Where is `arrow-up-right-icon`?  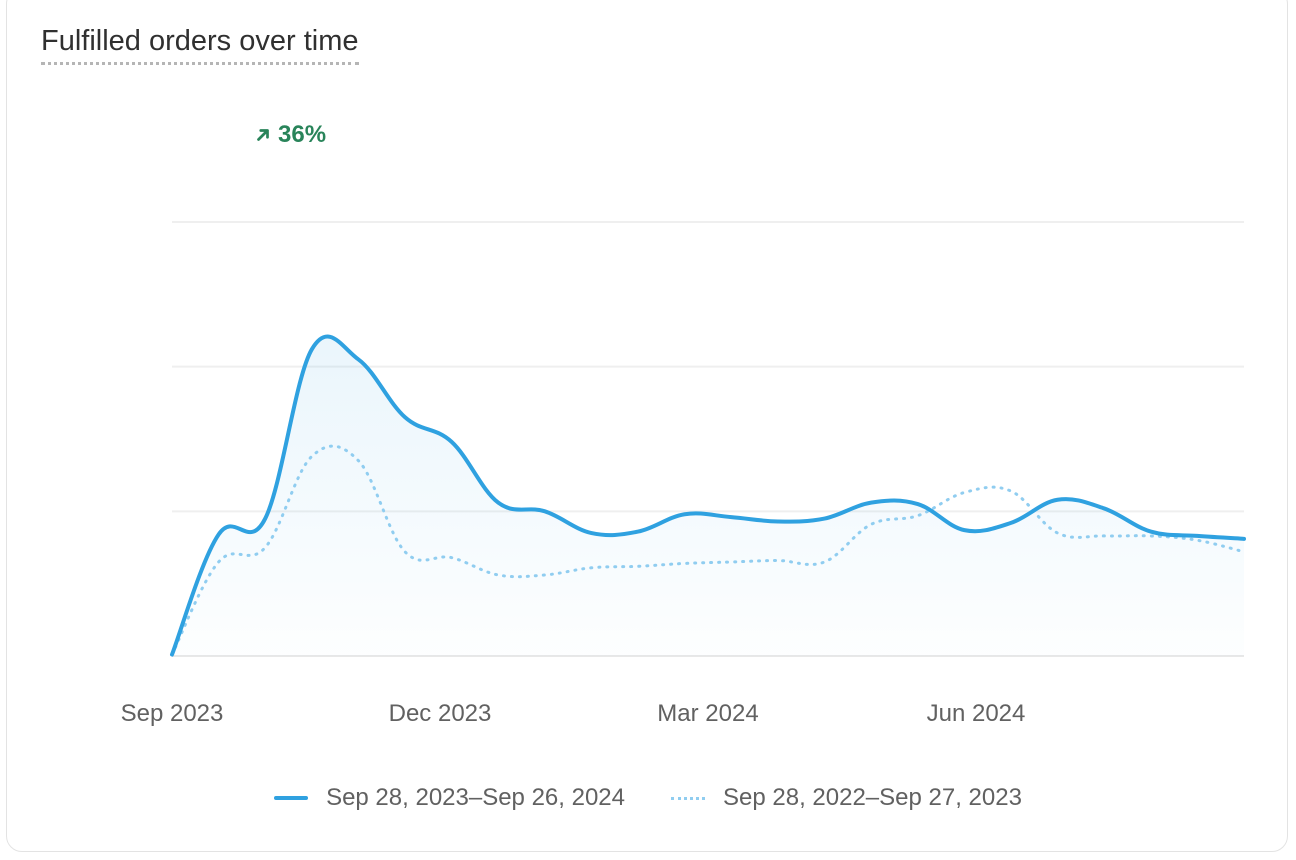 arrow-up-right-icon is located at coordinates (263, 135).